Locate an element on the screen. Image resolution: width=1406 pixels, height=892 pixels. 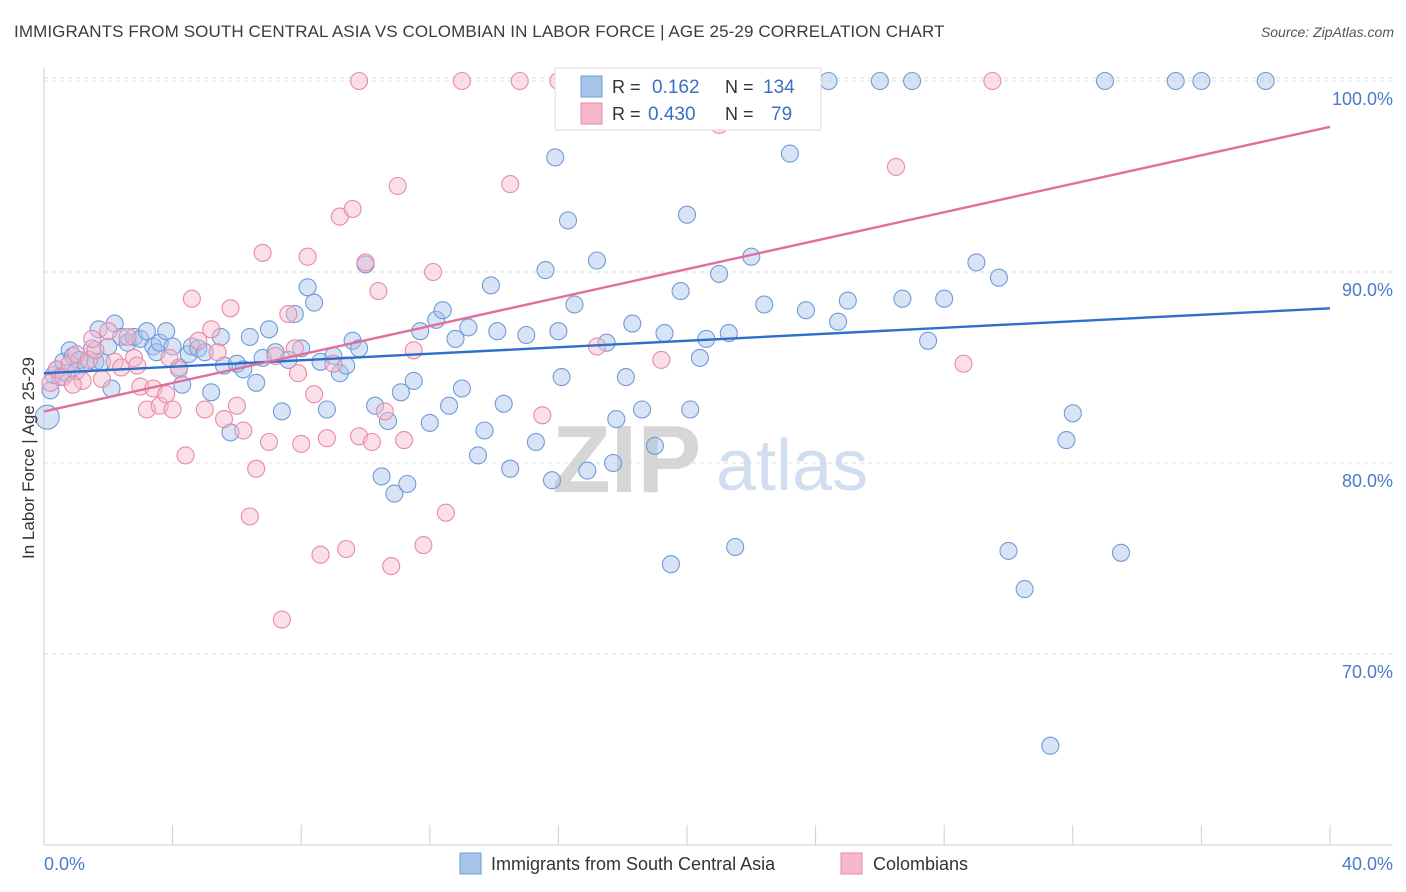
x-tick-labels: 0.0% 40.0% is located at coordinates (718, 864).